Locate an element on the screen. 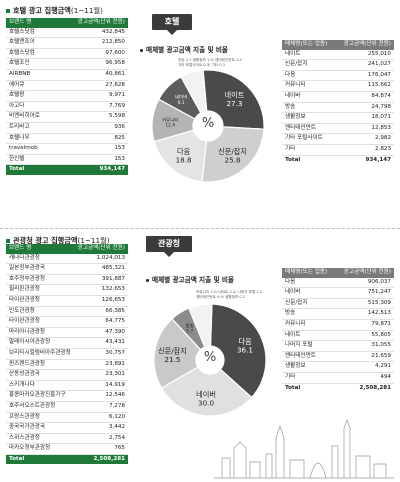 The height and width of the screenshot is (482, 400). pie-note-line: 기타 포털사이트 0.3/ 기타 0.3 is located at coordinates (201, 64).